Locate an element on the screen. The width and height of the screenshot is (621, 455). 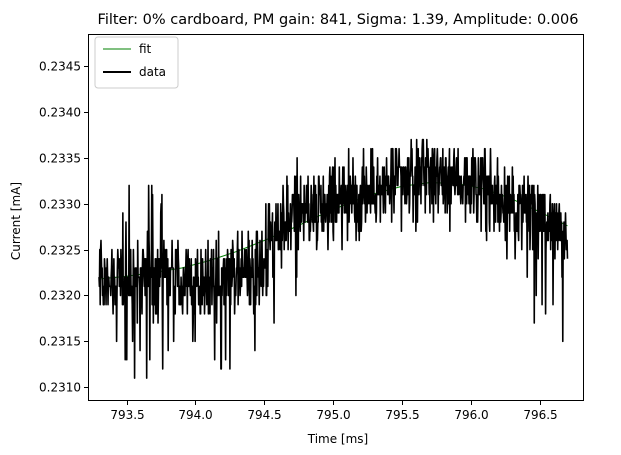
x-tick-label: 794.5 is located at coordinates (264, 415).